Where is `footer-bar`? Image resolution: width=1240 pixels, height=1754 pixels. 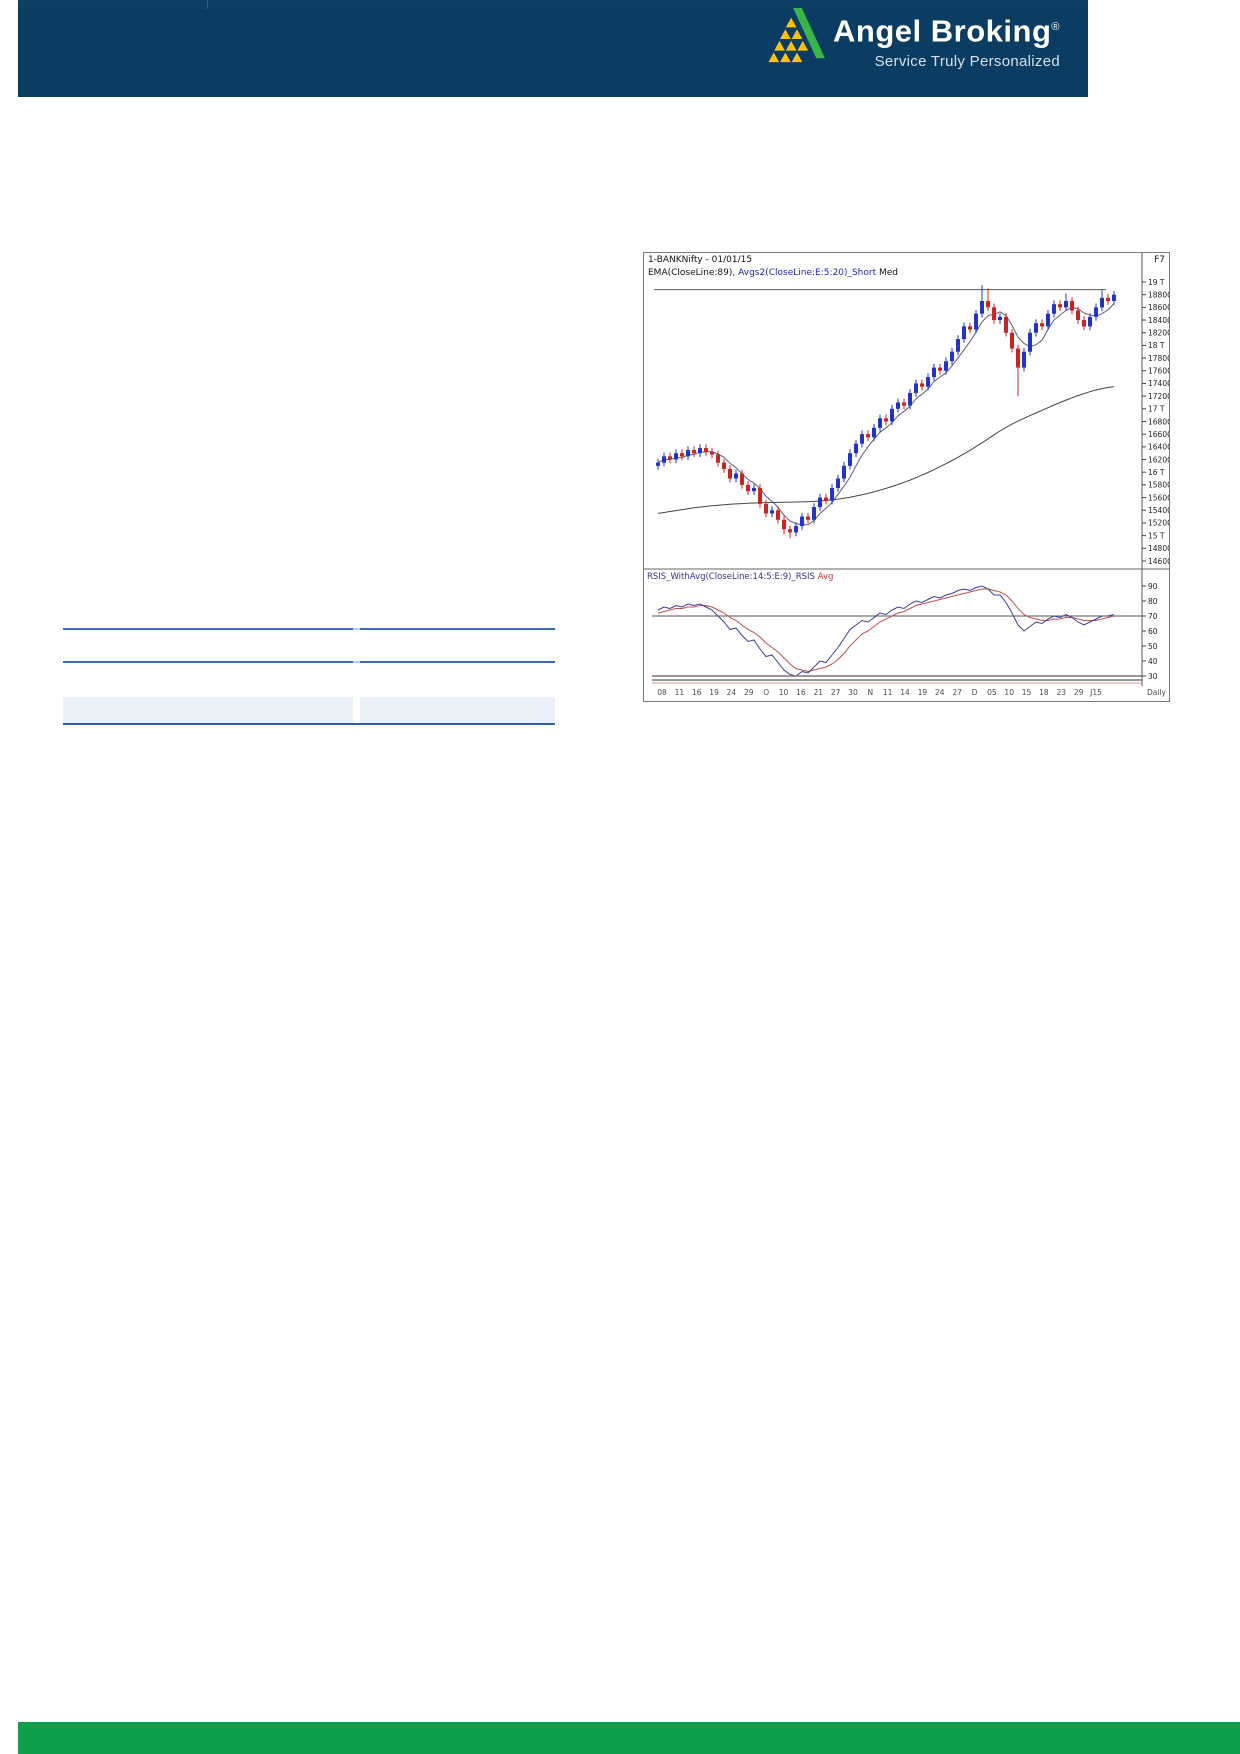 footer-bar is located at coordinates (629, 1738).